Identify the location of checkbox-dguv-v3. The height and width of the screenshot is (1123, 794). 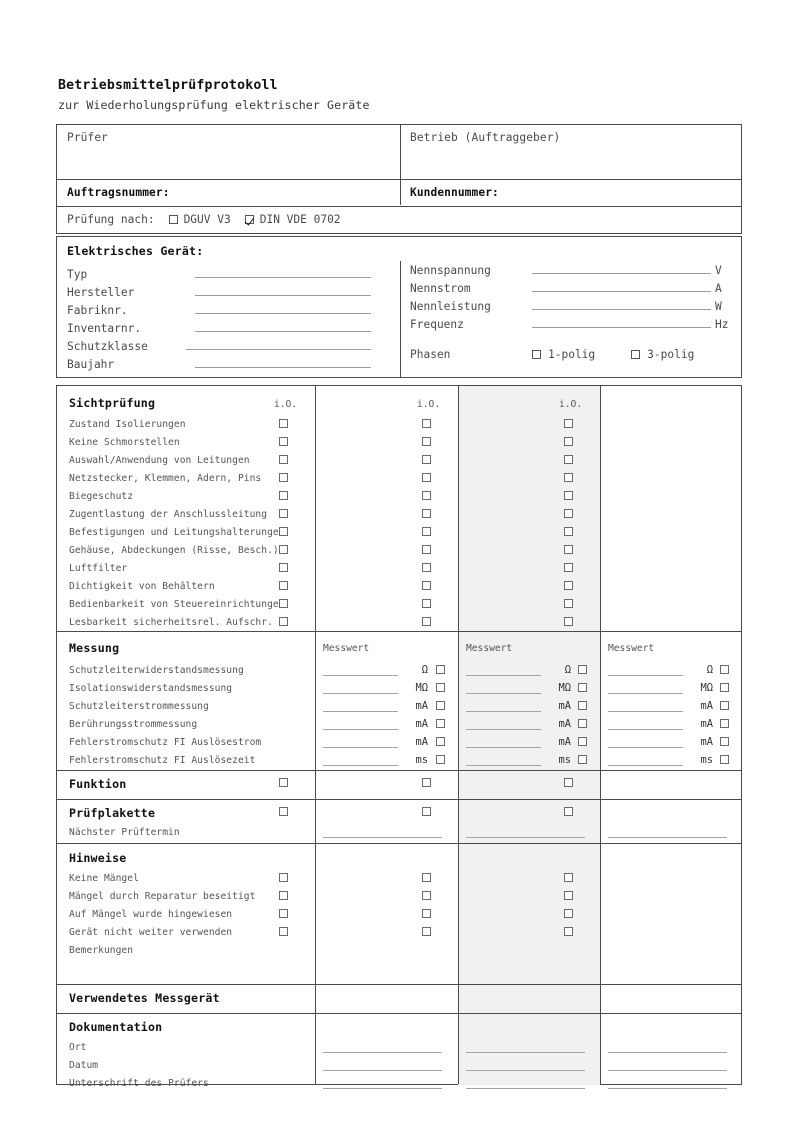
(173, 219).